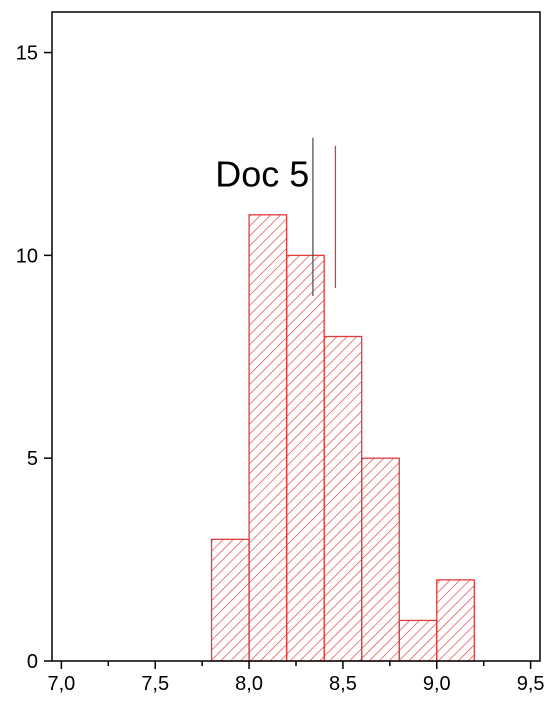  What do you see at coordinates (324, 216) in the screenshot?
I see `markers-group` at bounding box center [324, 216].